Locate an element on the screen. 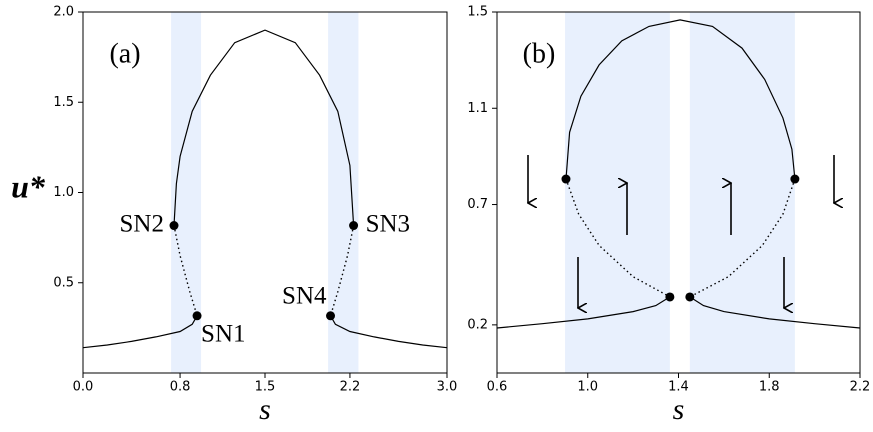  point-label: SN4 is located at coordinates (304, 296).